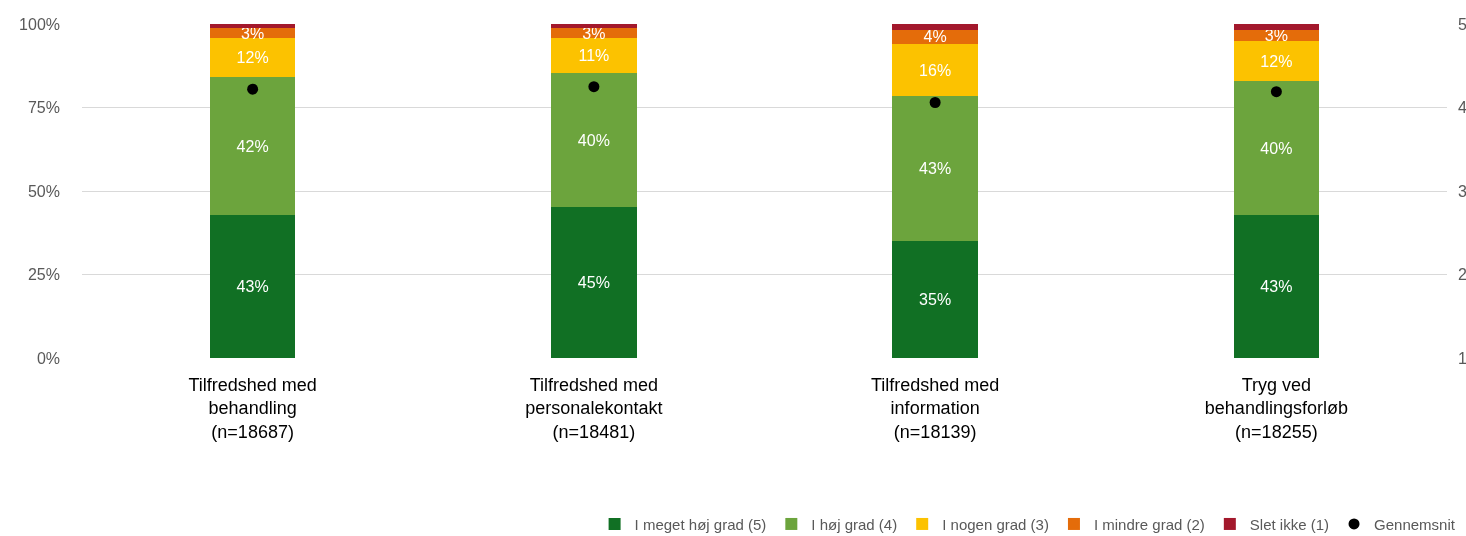 Image resolution: width=1466 pixels, height=536 pixels. What do you see at coordinates (1462, 191) in the screenshot?
I see `y2-tick-label: 3` at bounding box center [1462, 191].